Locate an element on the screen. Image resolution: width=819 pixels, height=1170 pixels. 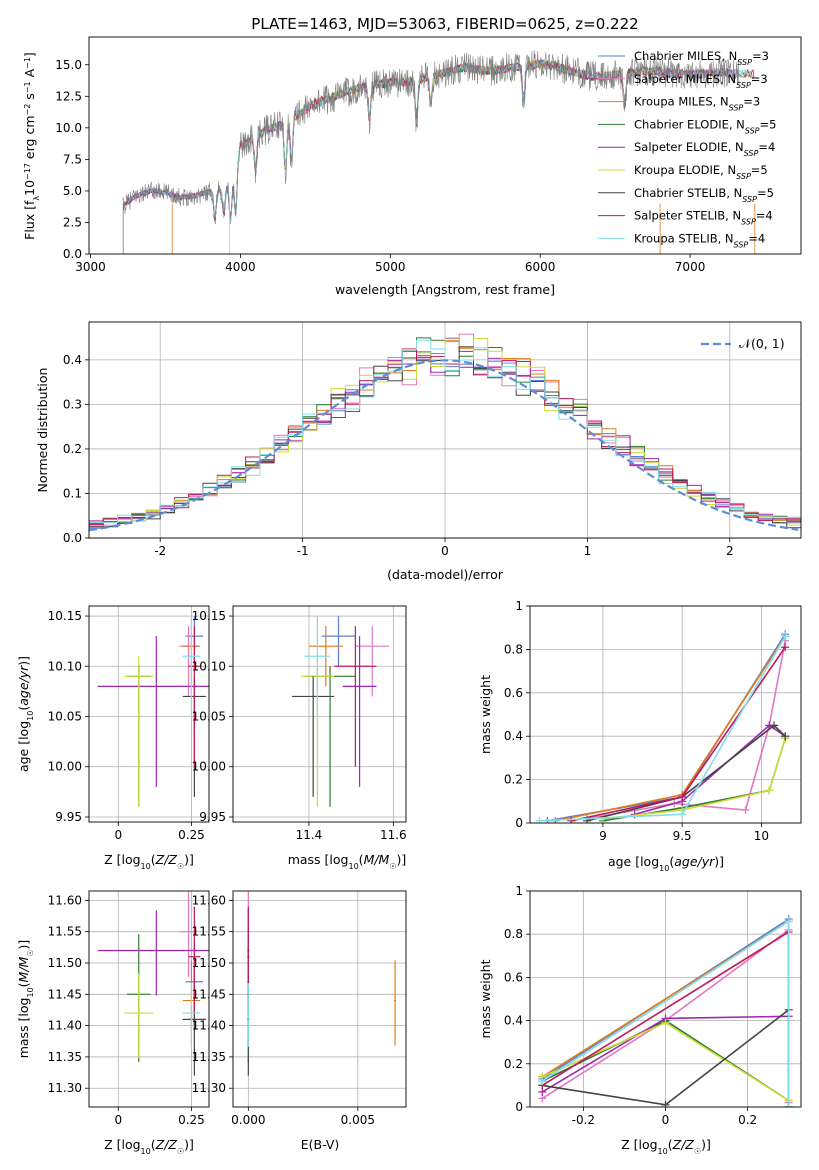
legend-entry: Chabrier MILES, NSSP=3 is located at coordinates (701, 58).